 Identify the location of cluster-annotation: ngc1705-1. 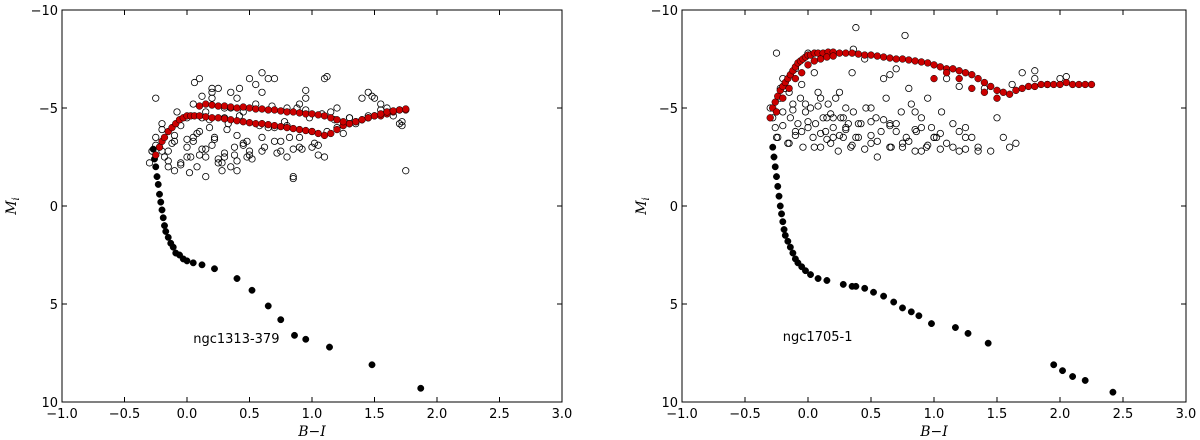
(818, 337).